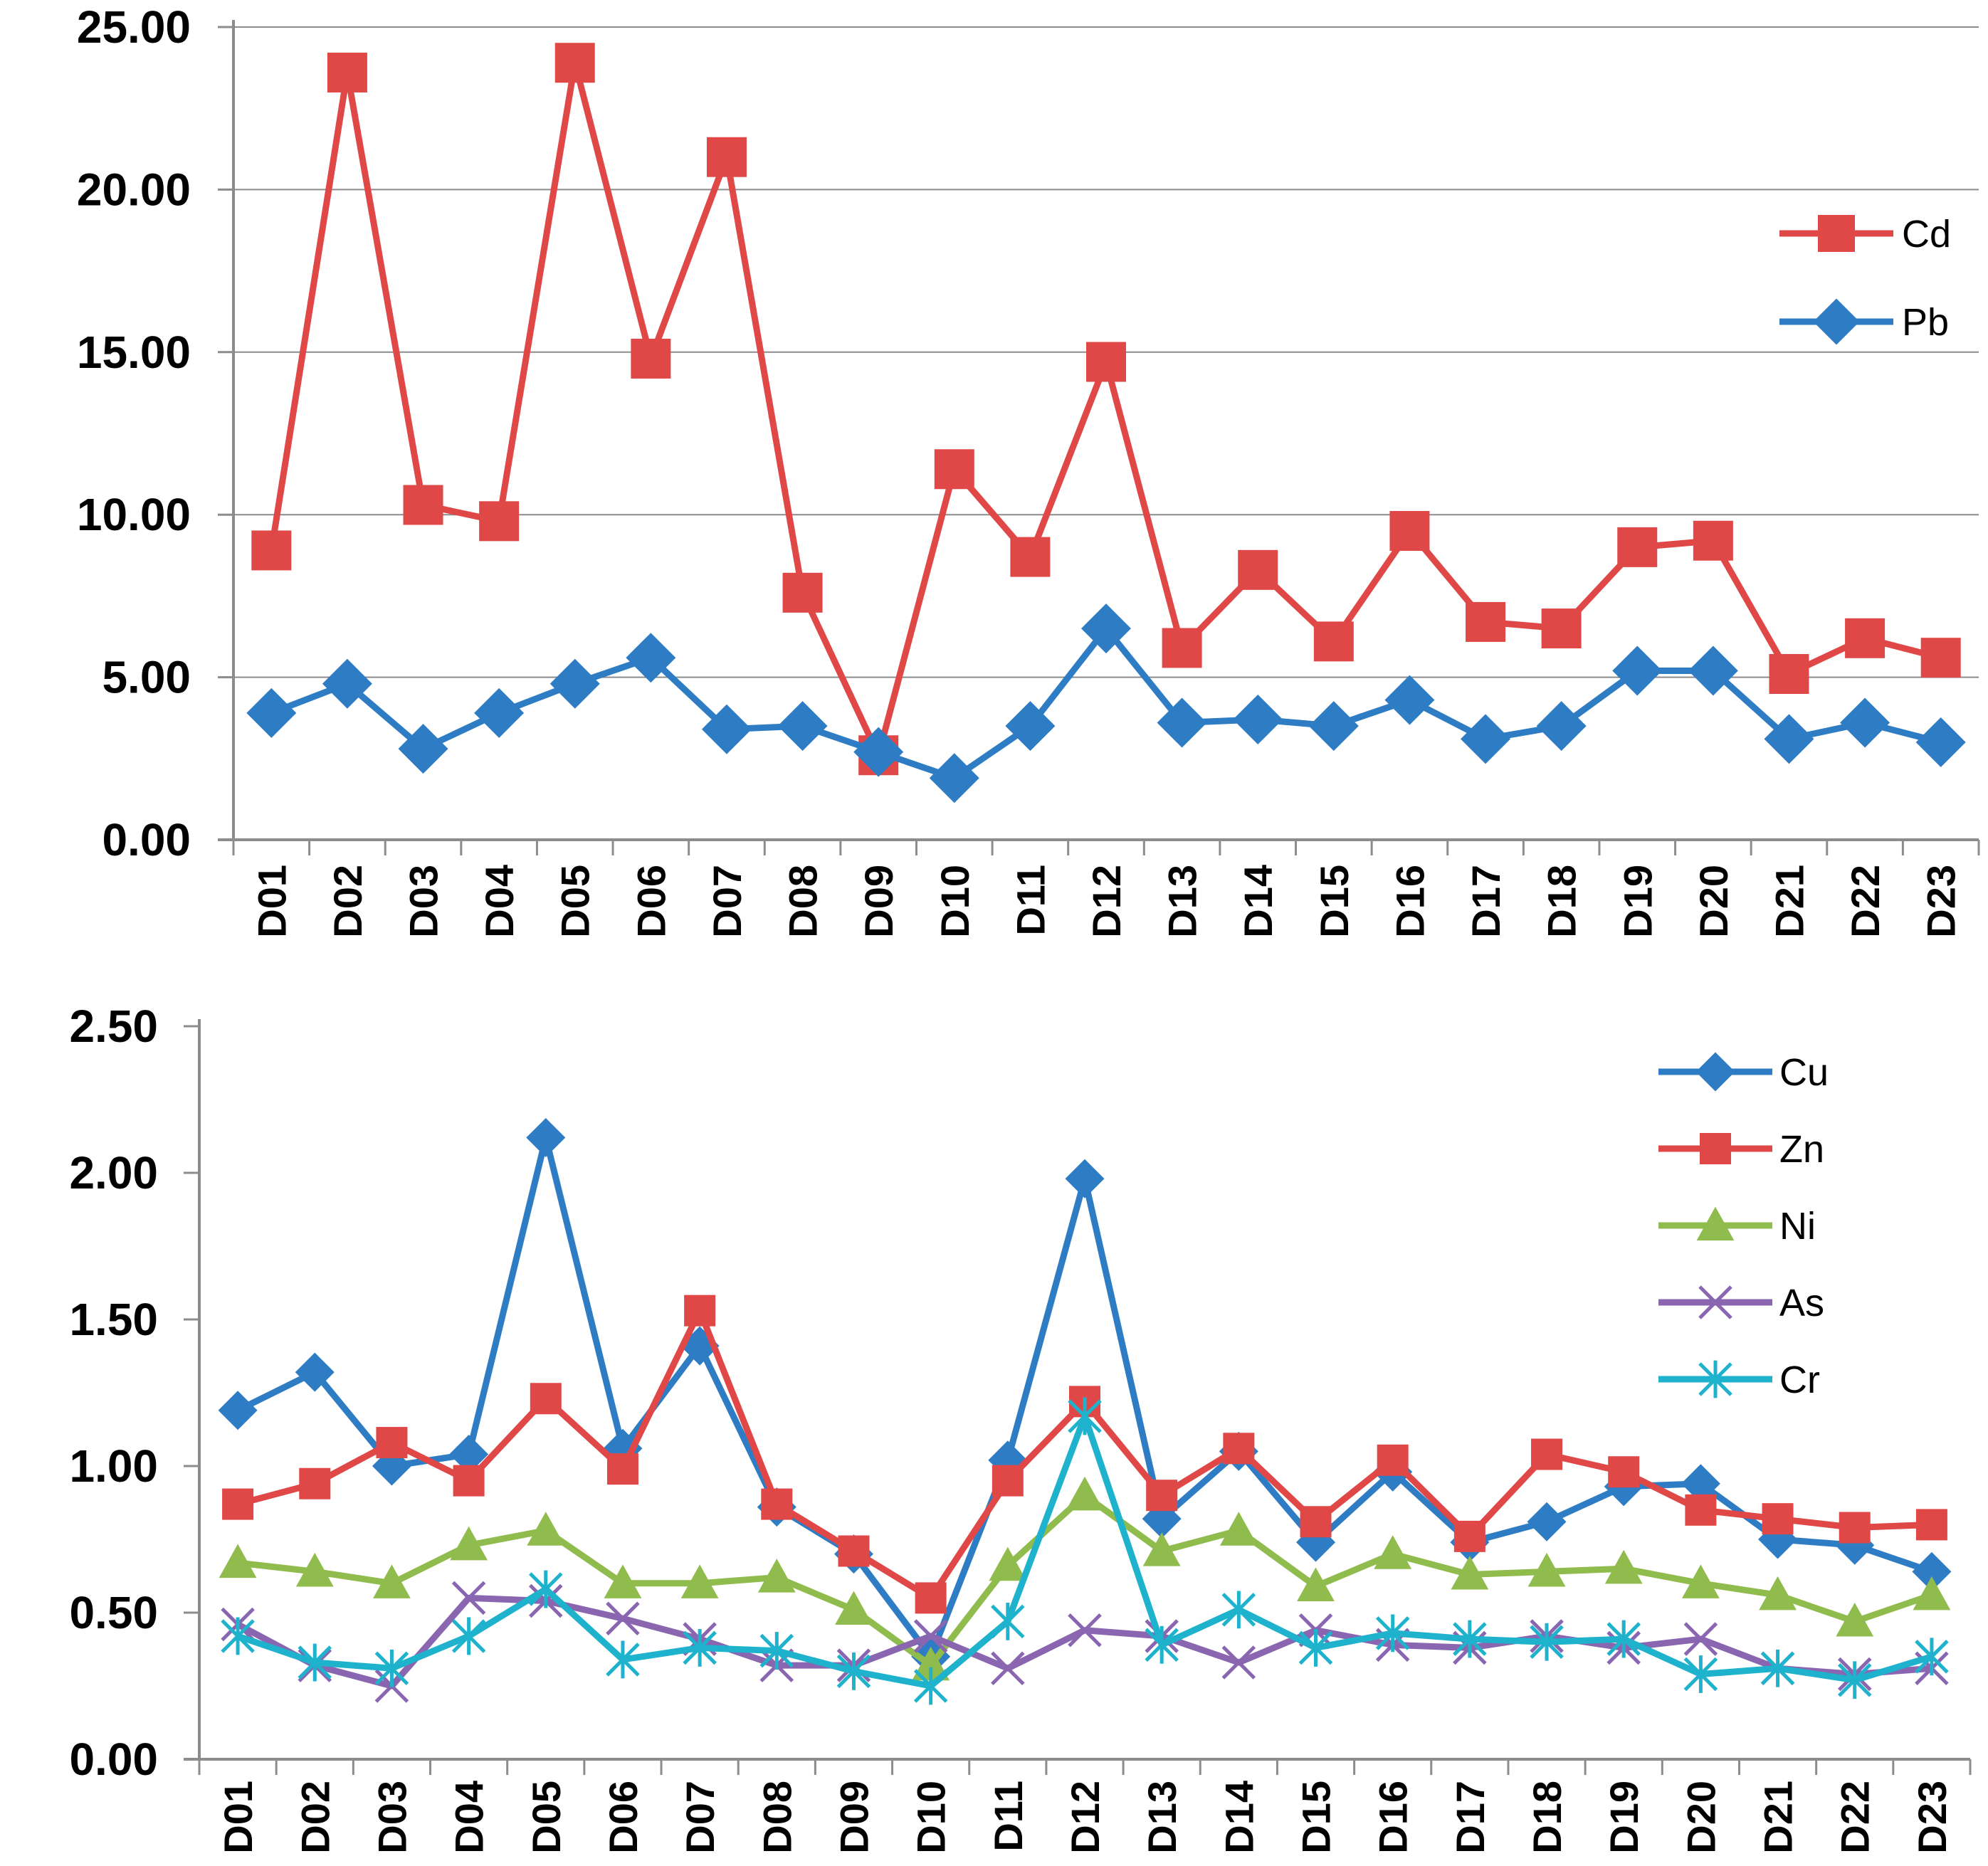 The height and width of the screenshot is (1866, 1988). What do you see at coordinates (134, 514) in the screenshot?
I see `y-tick-label: 10.00` at bounding box center [134, 514].